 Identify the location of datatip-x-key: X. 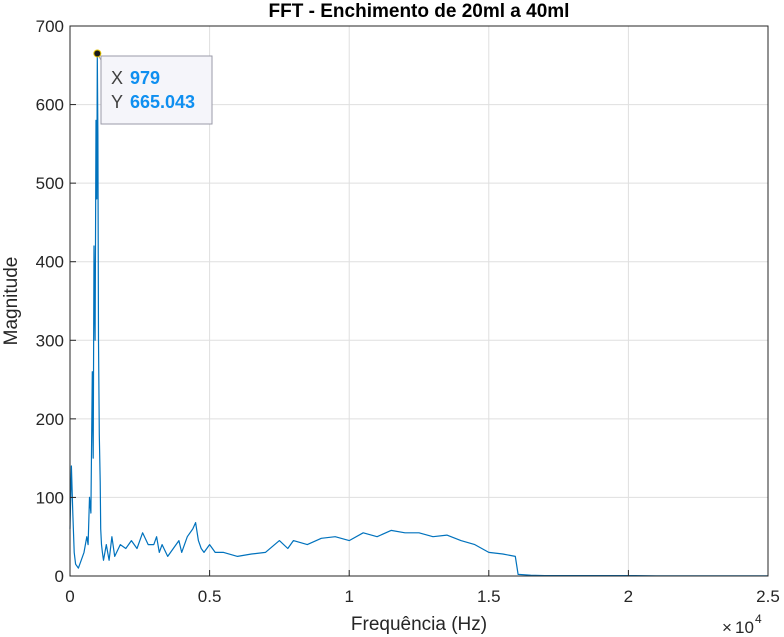
(117, 78).